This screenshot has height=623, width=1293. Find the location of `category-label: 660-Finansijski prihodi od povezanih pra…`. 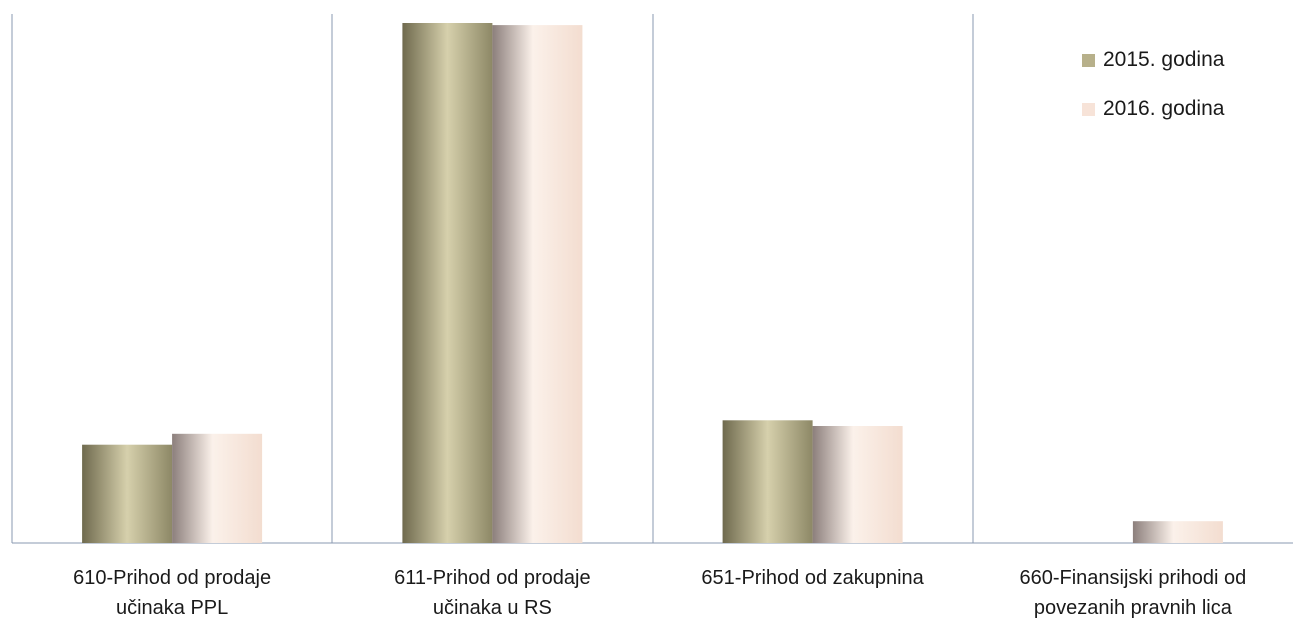

category-label: 660-Finansijski prihodi od povezanih pra… is located at coordinates (1133, 593).